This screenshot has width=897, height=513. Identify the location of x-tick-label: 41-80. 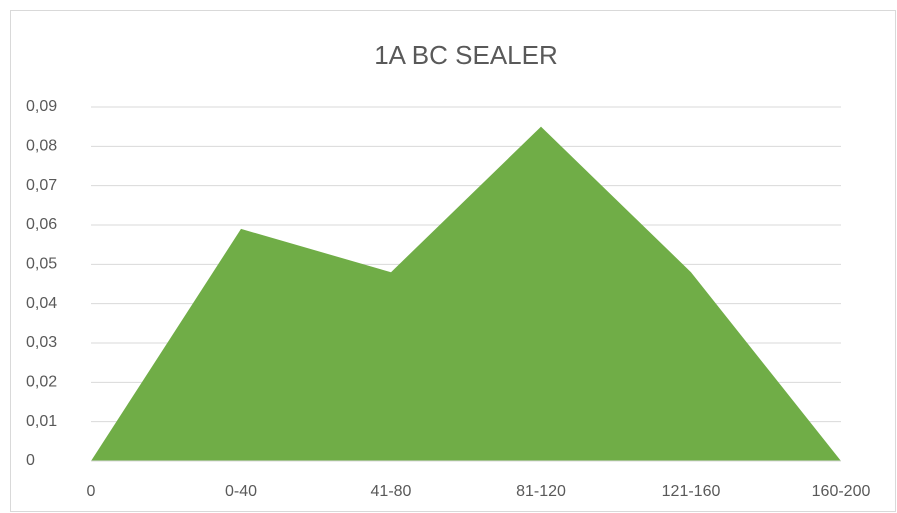
(391, 491).